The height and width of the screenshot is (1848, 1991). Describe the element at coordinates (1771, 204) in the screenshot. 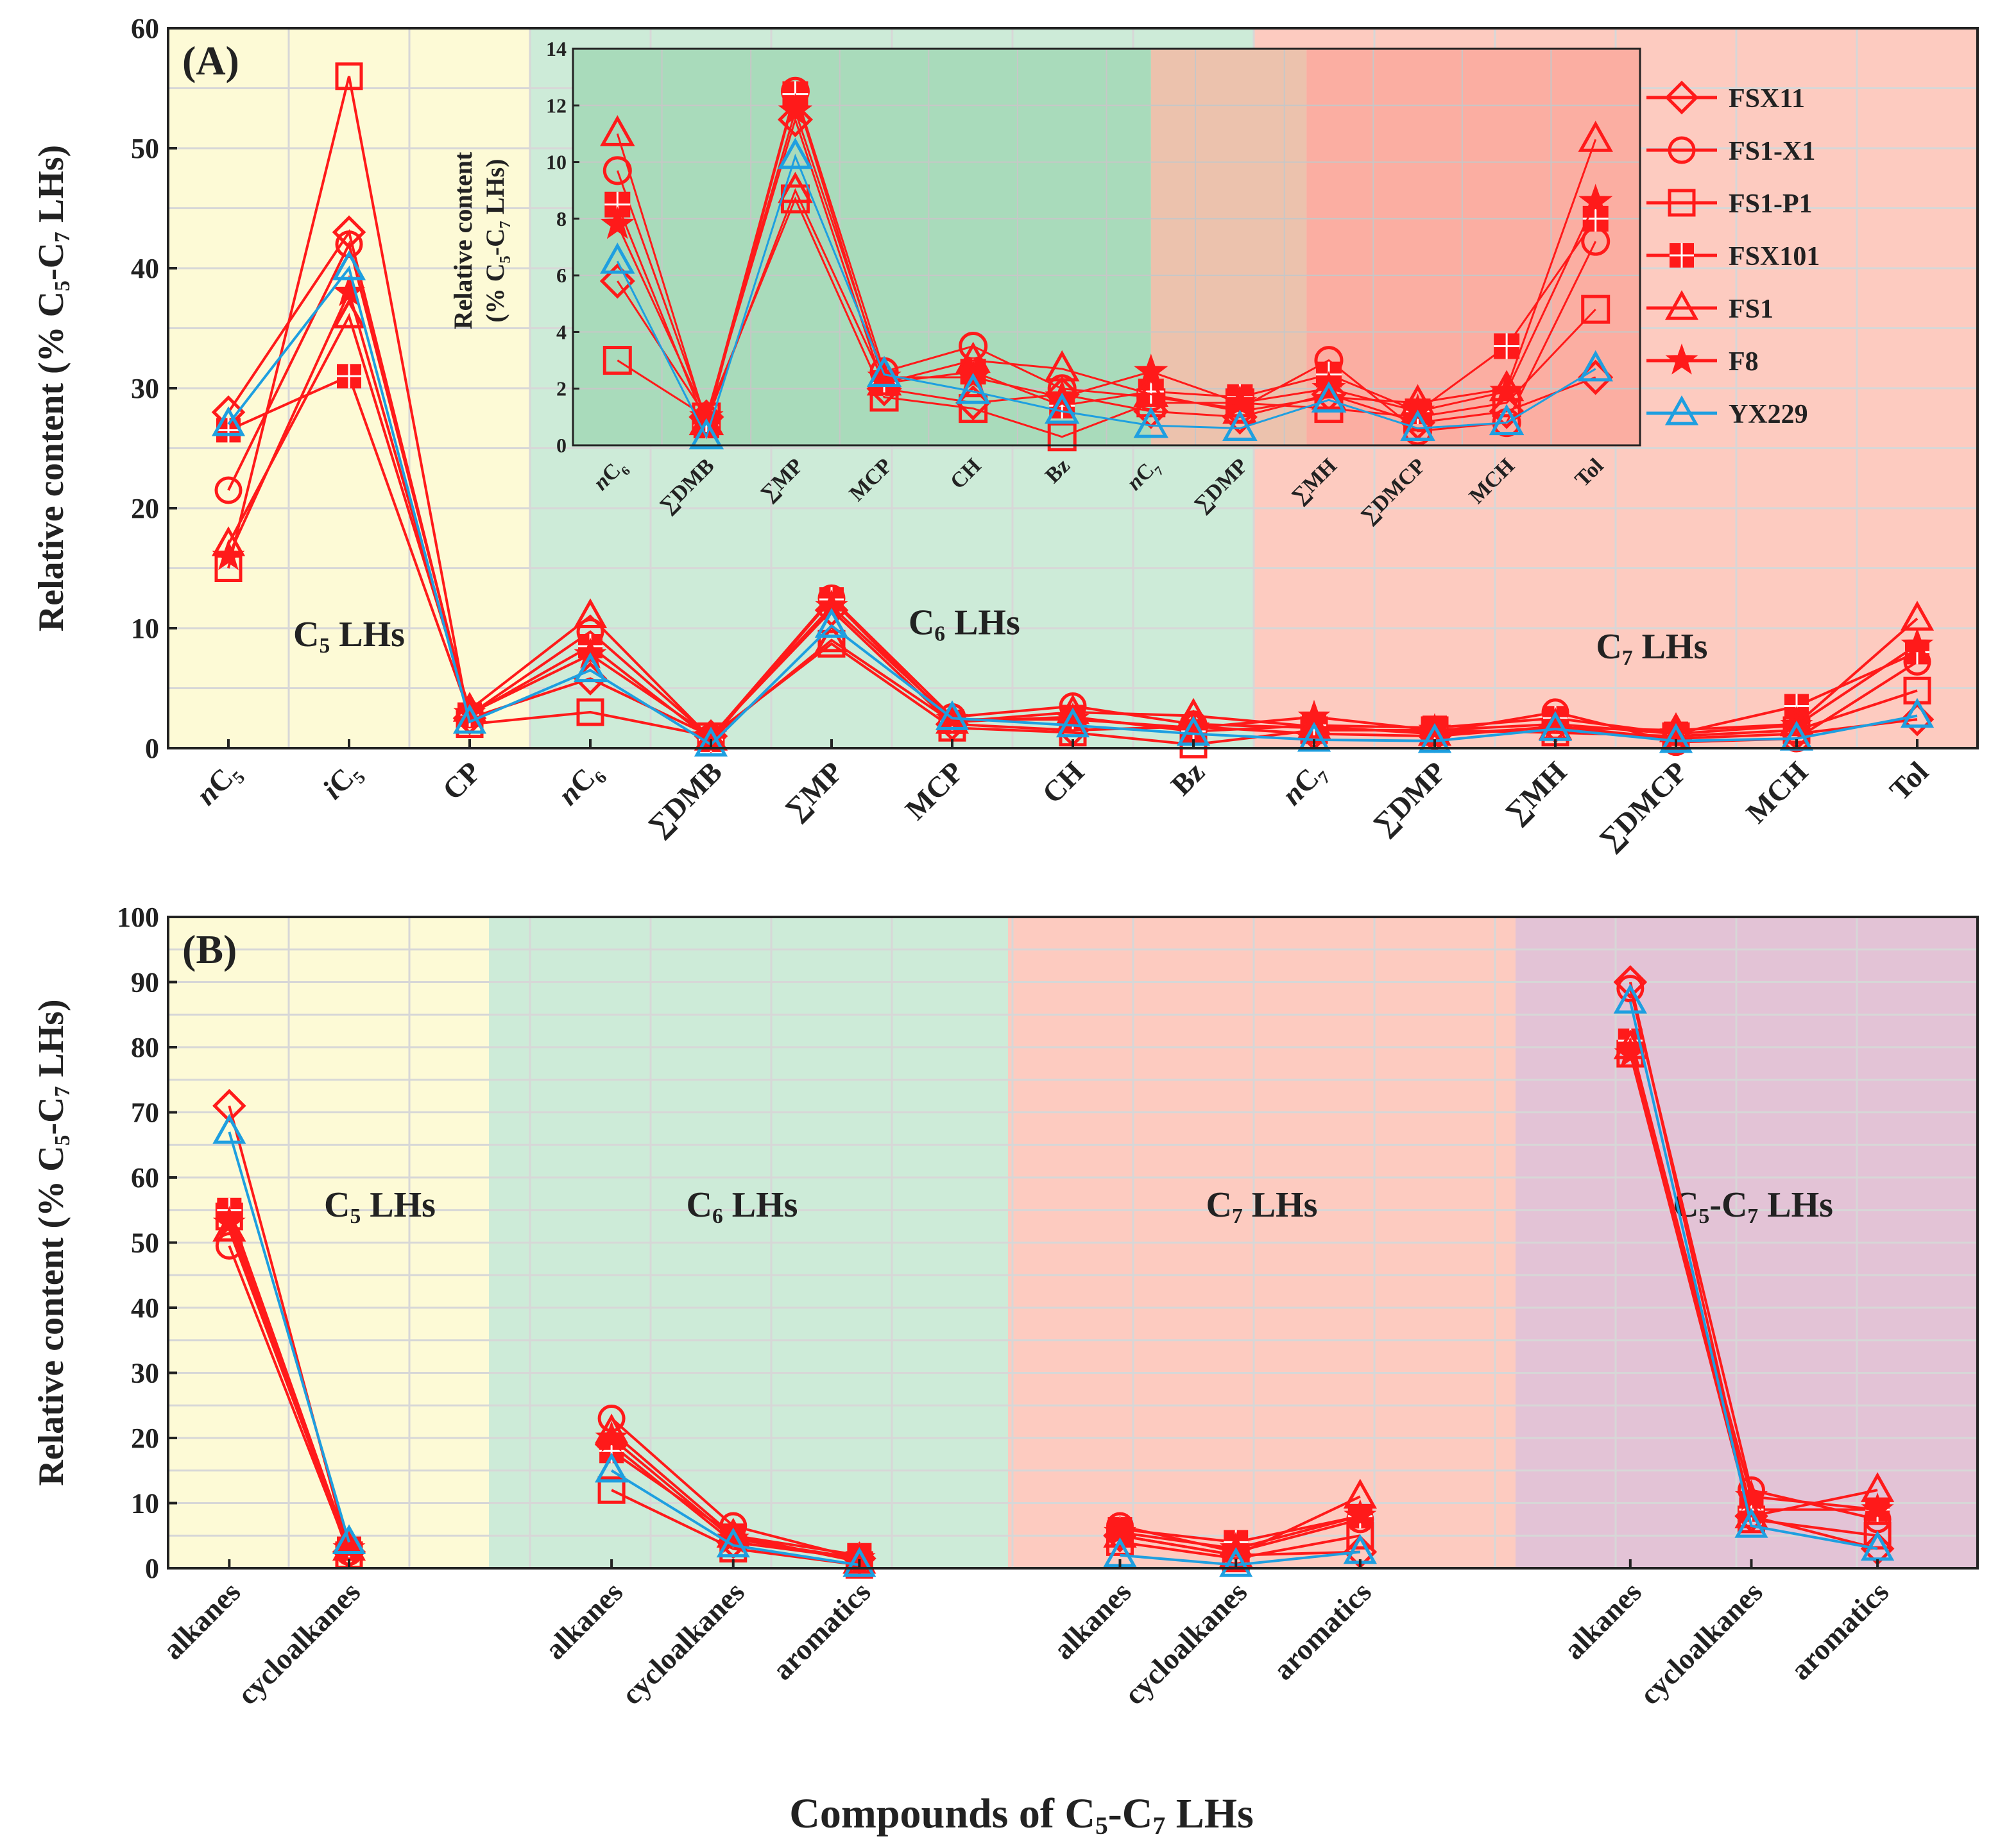

I see `legend-label-fs1-p1: FS1-P1` at that location.